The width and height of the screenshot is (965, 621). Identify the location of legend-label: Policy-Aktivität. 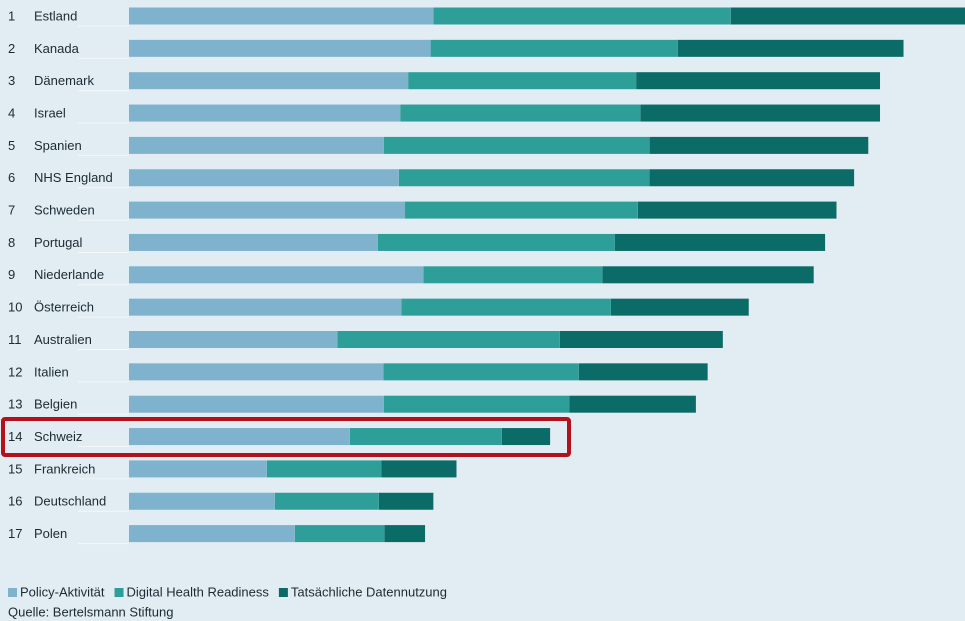
(62, 591).